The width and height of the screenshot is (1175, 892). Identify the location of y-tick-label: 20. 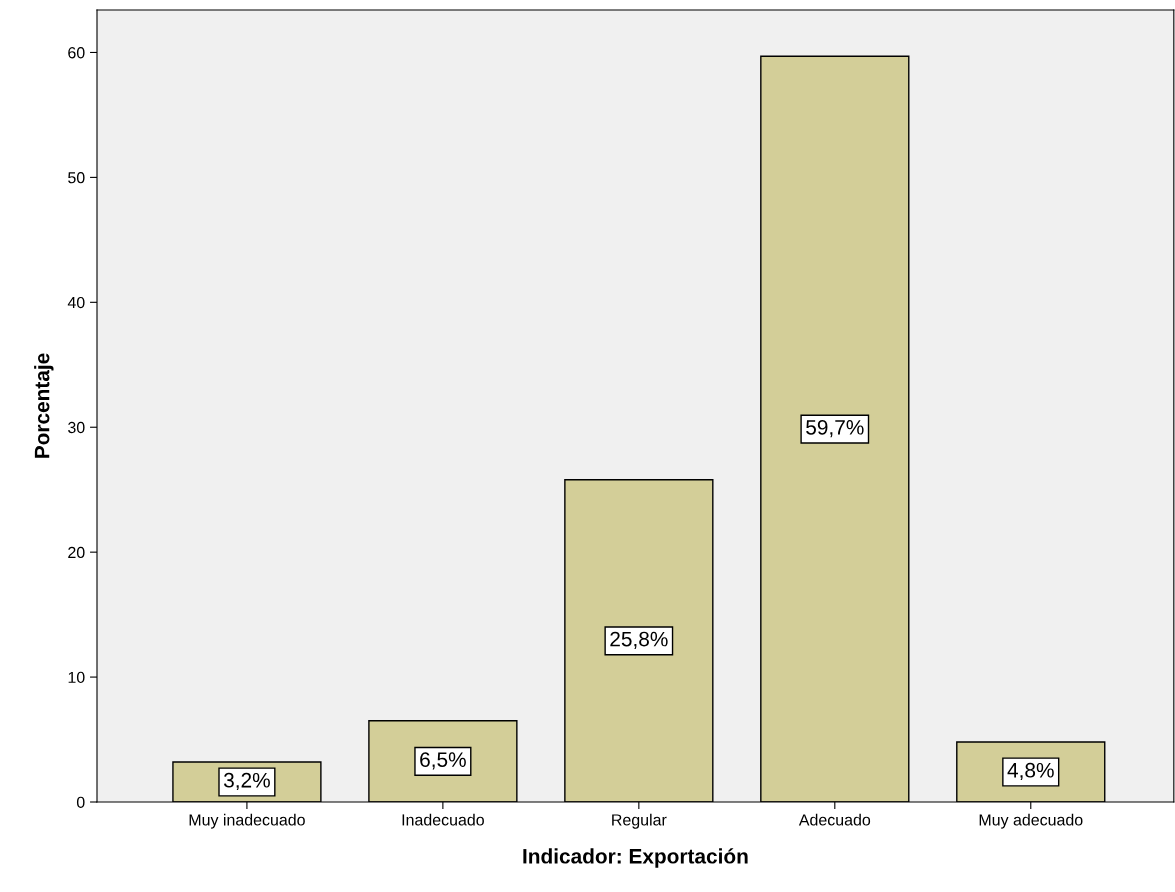
(76, 552).